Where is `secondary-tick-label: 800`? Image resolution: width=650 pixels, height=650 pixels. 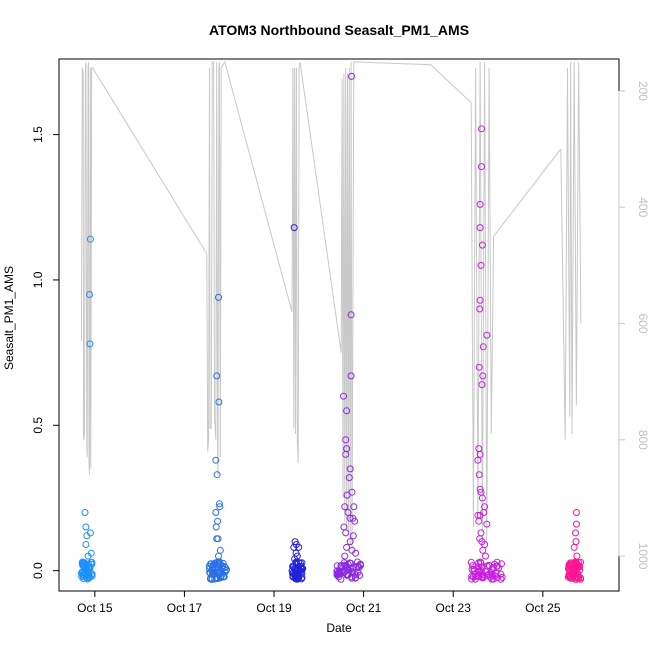 secondary-tick-label: 800 is located at coordinates (643, 440).